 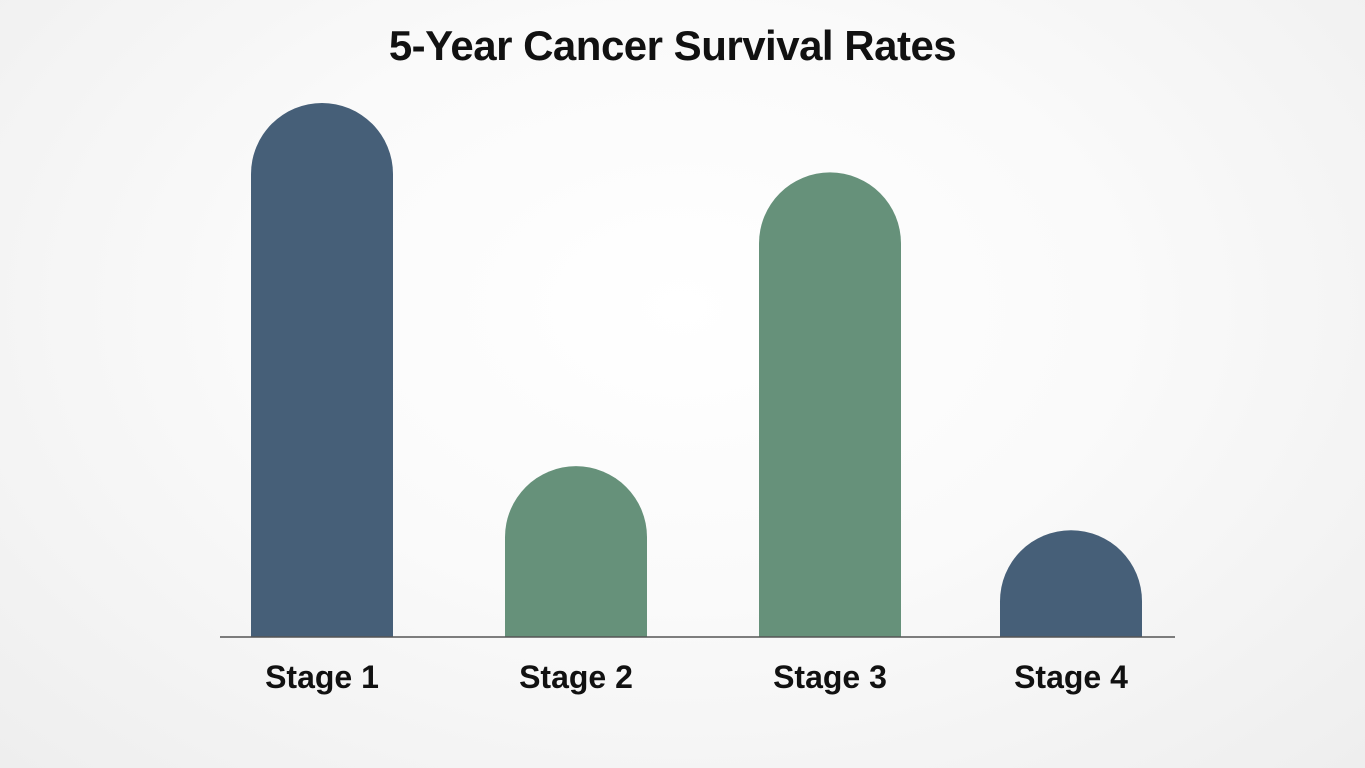 I want to click on tick-label-stage-1: Stage 1, so click(x=322, y=677).